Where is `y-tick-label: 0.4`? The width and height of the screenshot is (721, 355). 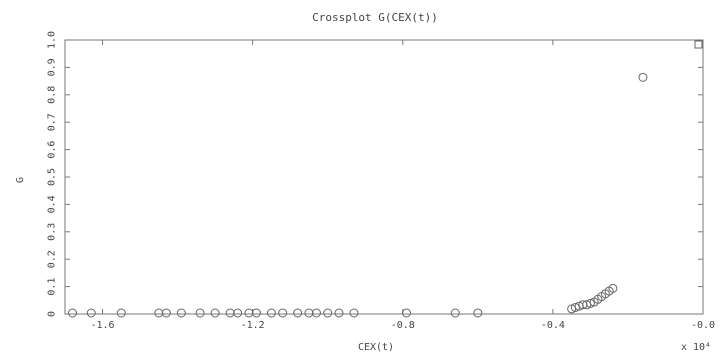
y-tick-label: 0.4 is located at coordinates (52, 204).